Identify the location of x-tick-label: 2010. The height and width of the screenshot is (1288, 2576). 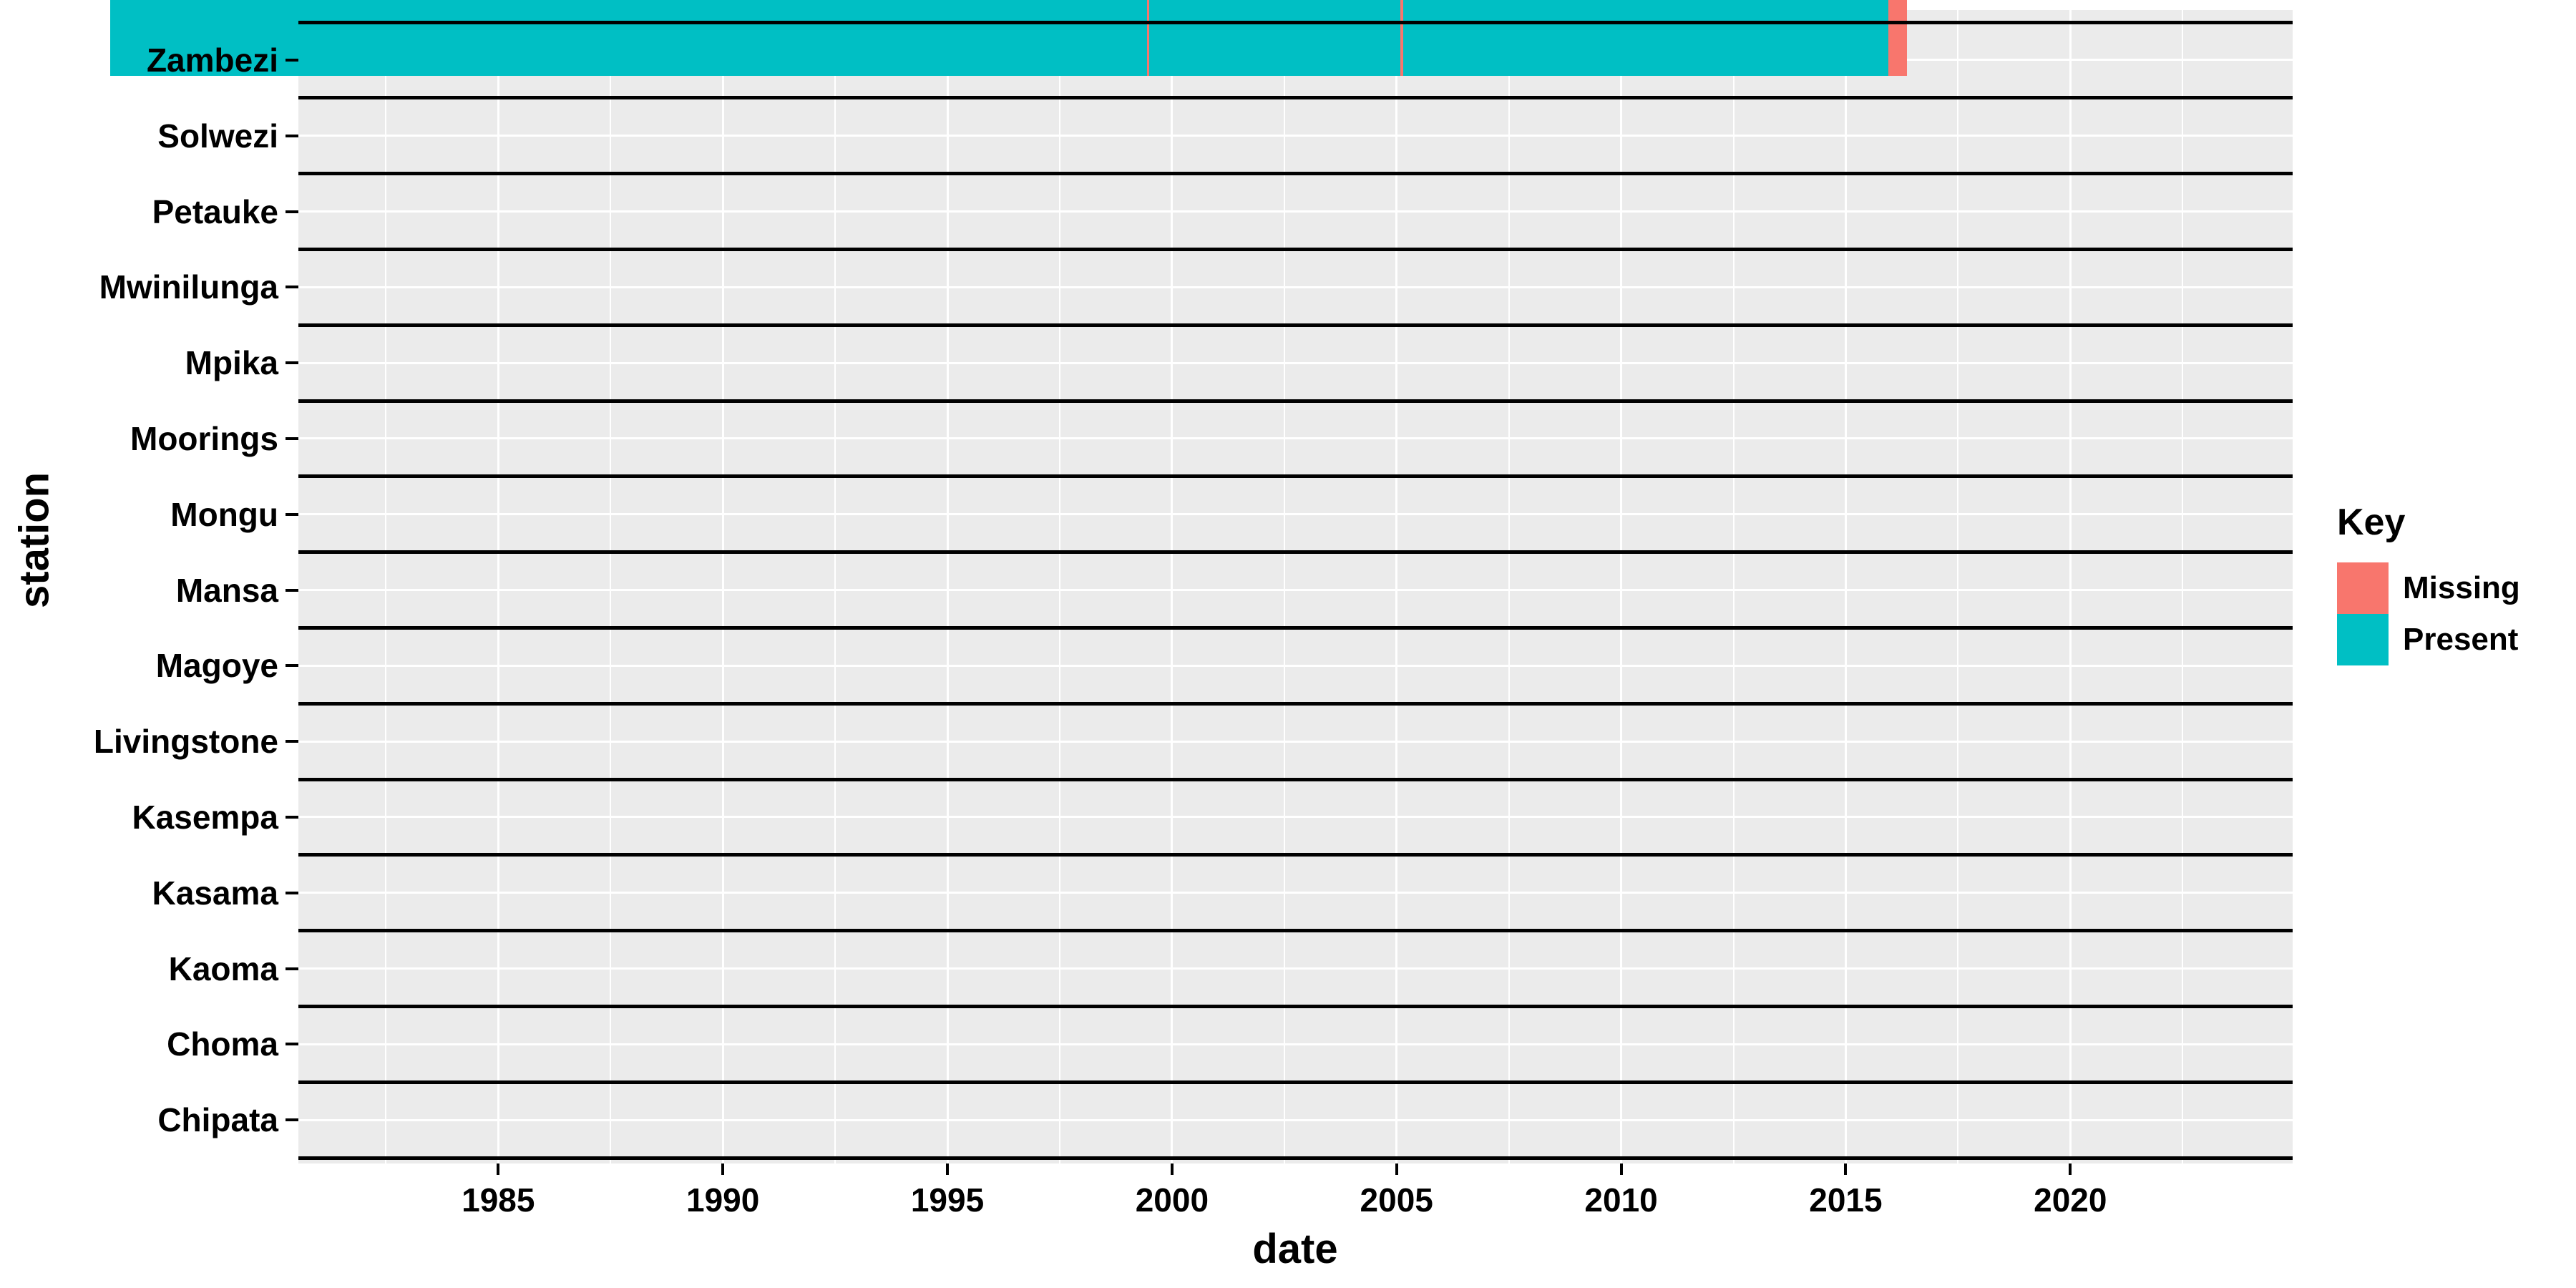
(1621, 1200).